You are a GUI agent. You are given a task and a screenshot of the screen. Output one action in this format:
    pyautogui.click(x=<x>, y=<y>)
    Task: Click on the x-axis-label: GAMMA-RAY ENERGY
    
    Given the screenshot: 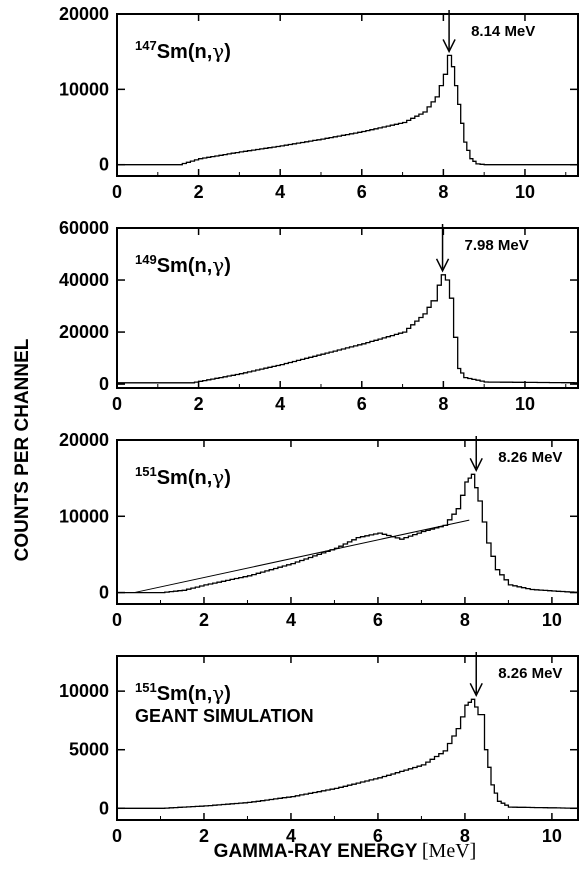 What is the action you would take?
    pyautogui.click(x=315, y=851)
    